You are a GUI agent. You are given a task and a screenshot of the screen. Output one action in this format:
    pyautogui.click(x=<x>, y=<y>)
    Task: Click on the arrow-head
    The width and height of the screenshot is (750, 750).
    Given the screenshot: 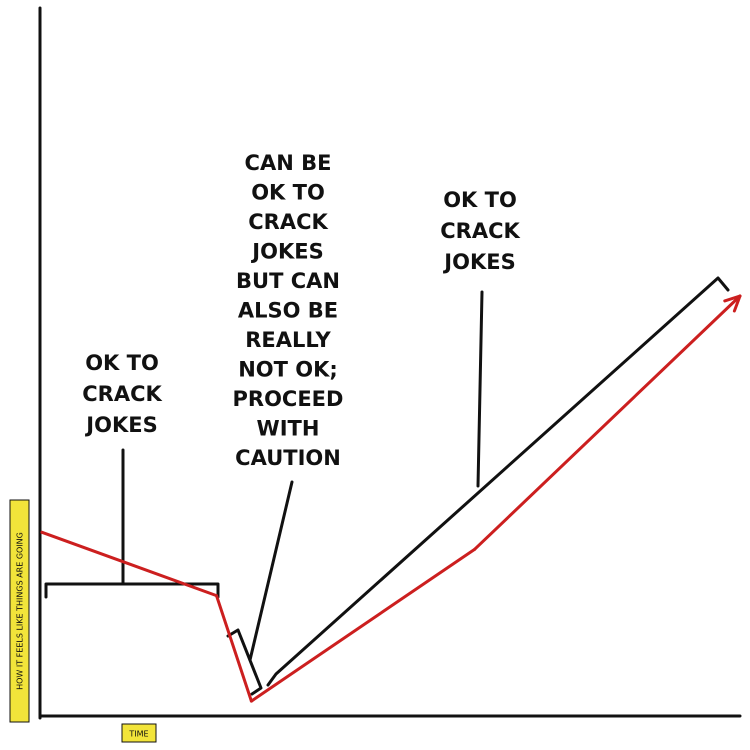 What is the action you would take?
    pyautogui.click(x=732, y=303)
    